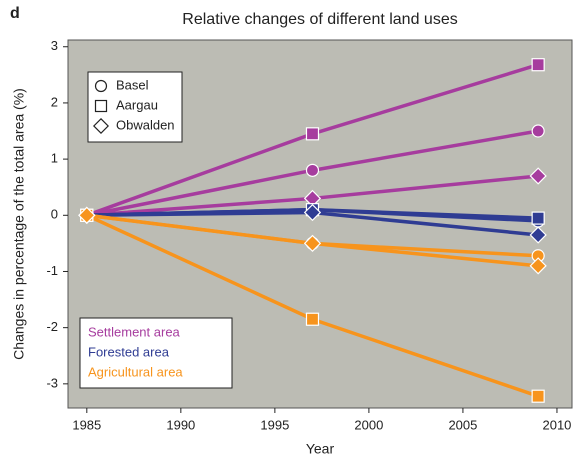 This screenshot has width=574, height=471. What do you see at coordinates (52, 326) in the screenshot?
I see `y-tick-label: -2` at bounding box center [52, 326].